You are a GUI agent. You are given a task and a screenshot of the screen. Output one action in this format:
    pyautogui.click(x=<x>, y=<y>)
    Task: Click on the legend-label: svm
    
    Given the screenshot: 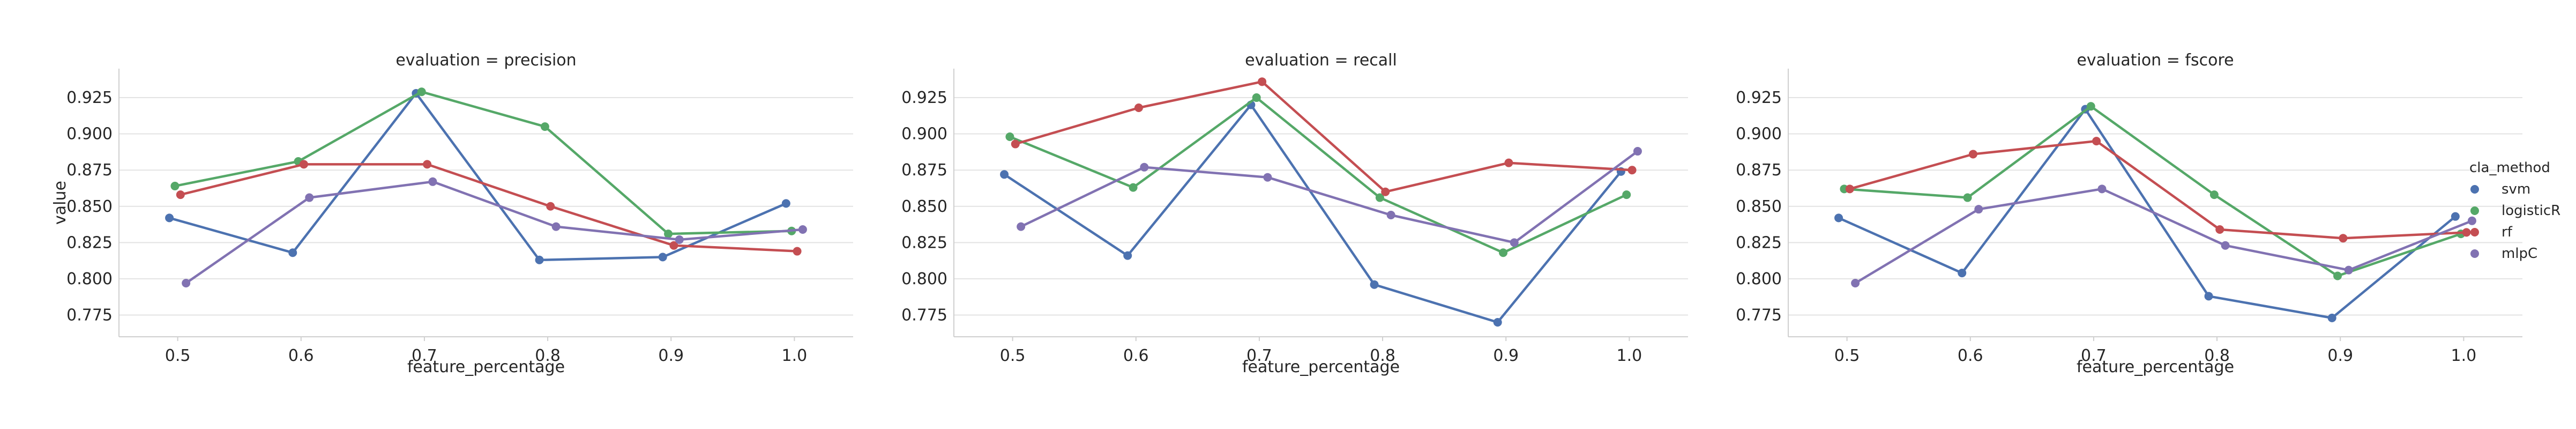 What is the action you would take?
    pyautogui.click(x=2516, y=189)
    